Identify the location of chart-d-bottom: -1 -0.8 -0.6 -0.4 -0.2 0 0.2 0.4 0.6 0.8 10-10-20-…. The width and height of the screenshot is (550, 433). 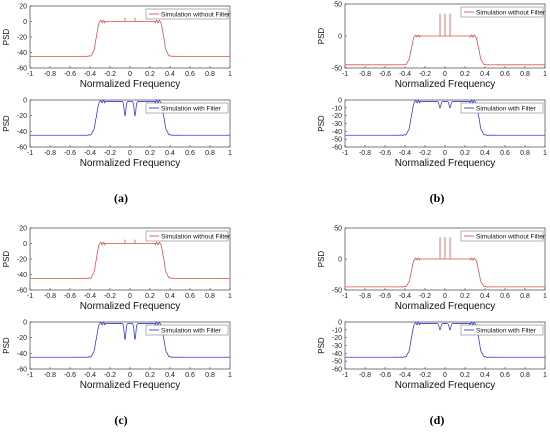
(432, 356).